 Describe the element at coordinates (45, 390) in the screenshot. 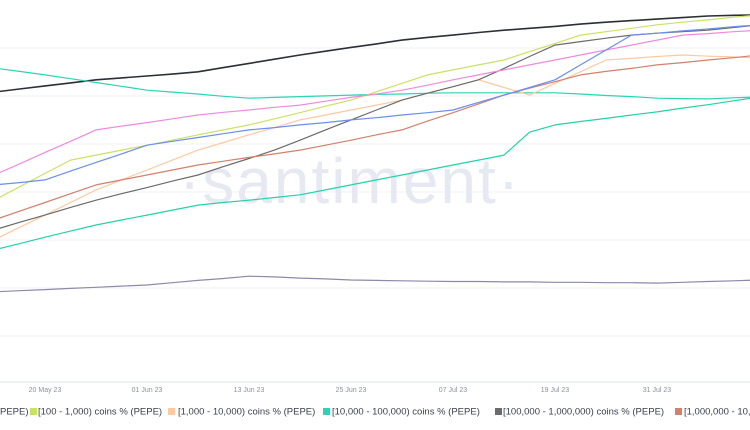

I see `x-tick-label: 20 May 23` at that location.